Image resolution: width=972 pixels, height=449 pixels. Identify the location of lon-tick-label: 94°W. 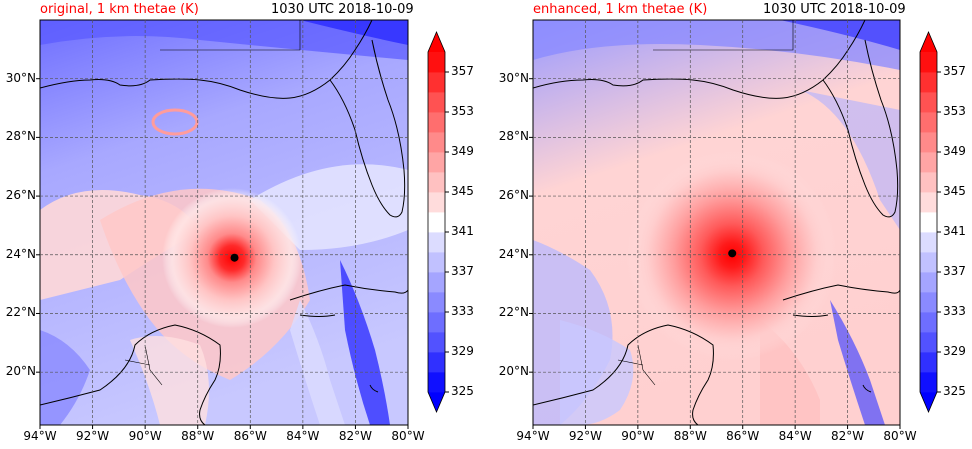
(40, 436).